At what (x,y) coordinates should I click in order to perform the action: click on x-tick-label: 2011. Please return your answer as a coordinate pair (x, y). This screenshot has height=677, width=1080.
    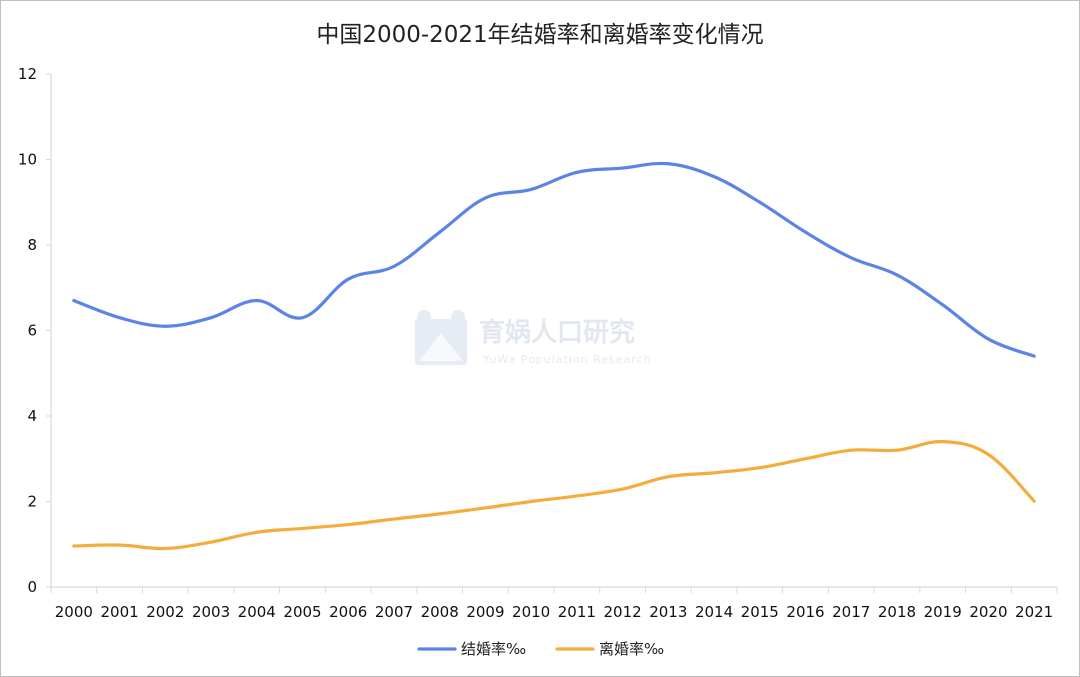
    Looking at the image, I should click on (577, 612).